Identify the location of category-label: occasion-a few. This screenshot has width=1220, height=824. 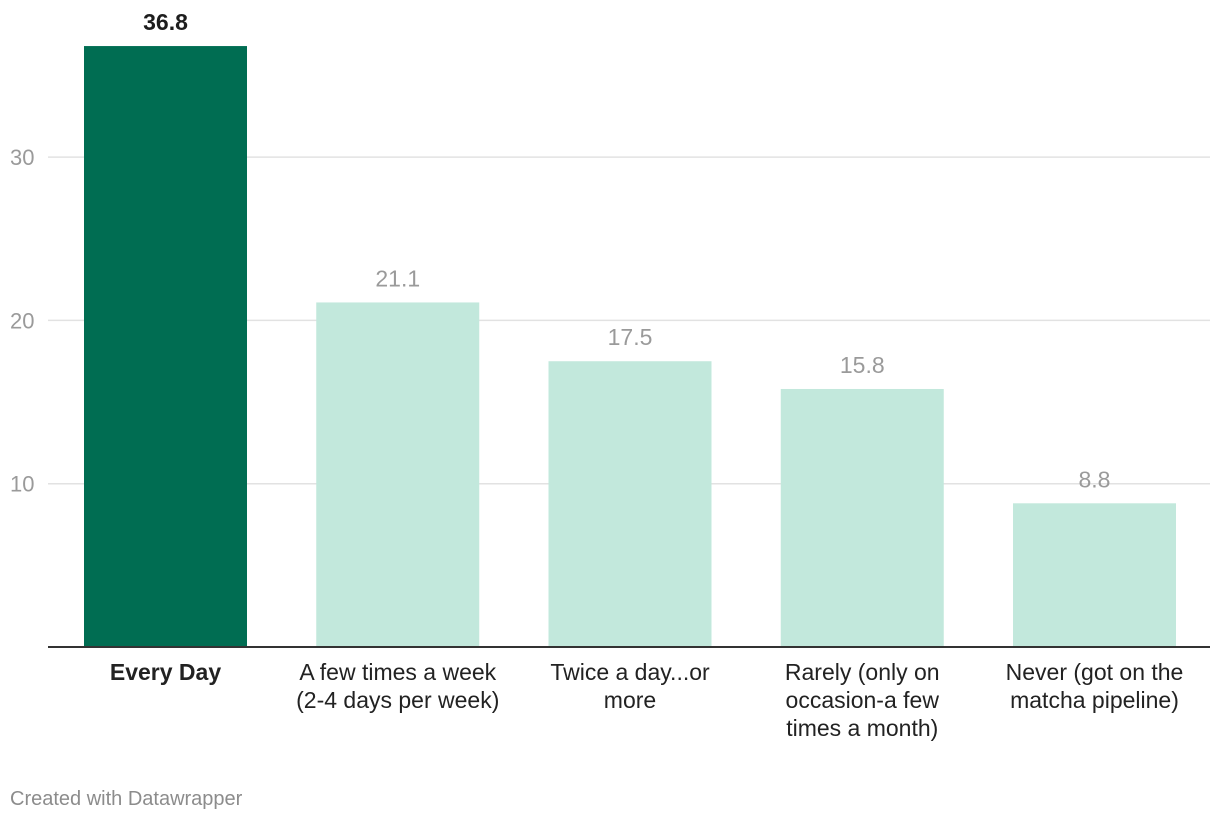
(863, 700).